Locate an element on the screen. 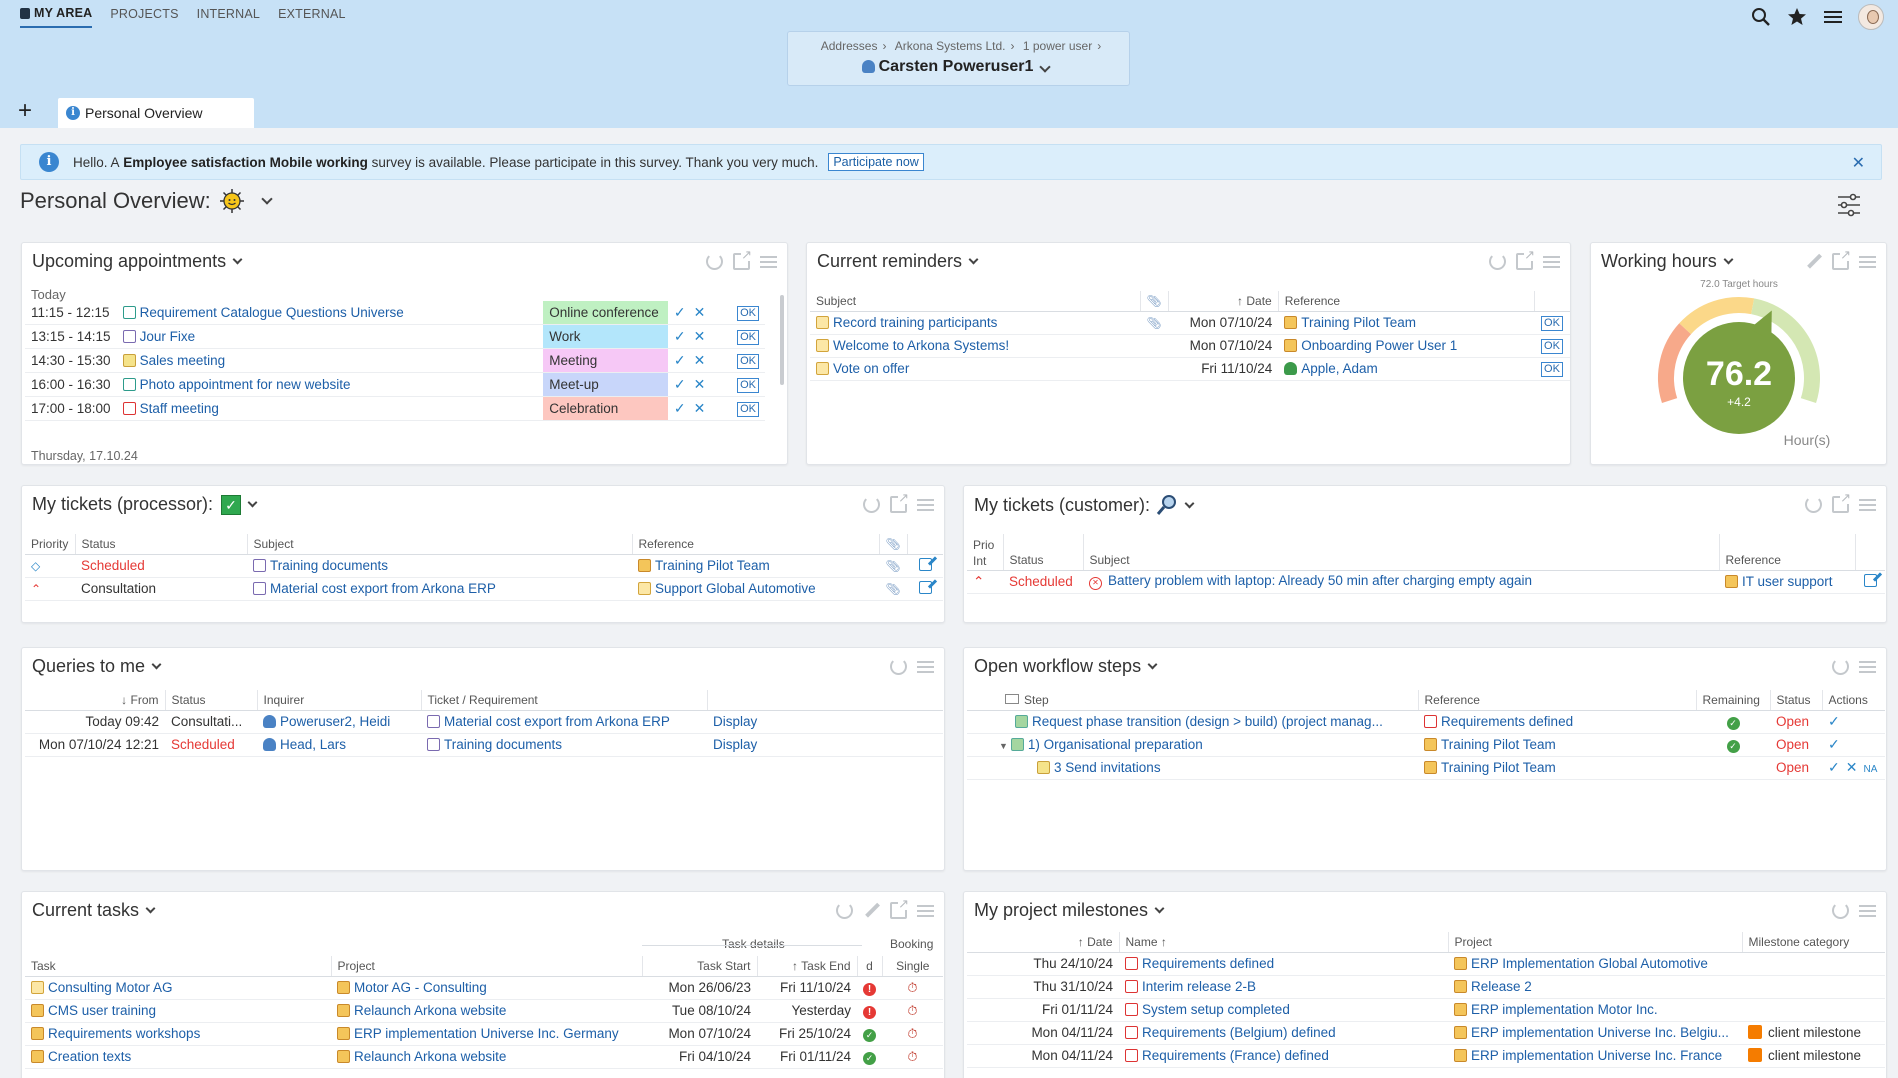 This screenshot has height=1078, width=1898. task-project: ERP implementation Universe Inc. Germany is located at coordinates (486, 1033).